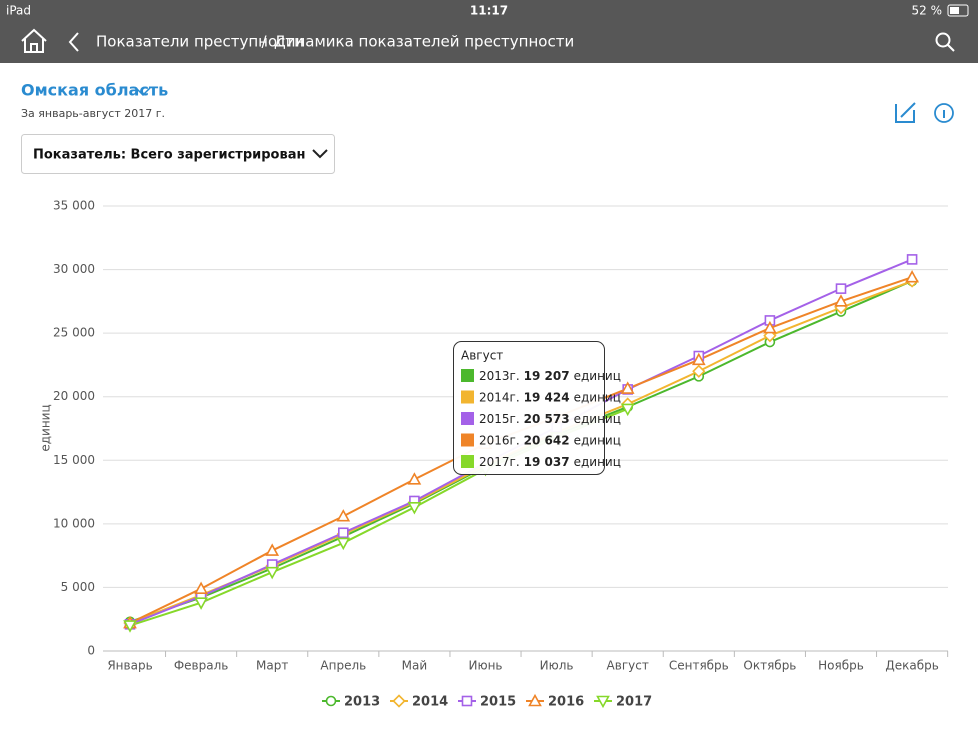 The width and height of the screenshot is (978, 735). Describe the element at coordinates (129, 666) in the screenshot. I see `x-tick-label: Январь` at that location.